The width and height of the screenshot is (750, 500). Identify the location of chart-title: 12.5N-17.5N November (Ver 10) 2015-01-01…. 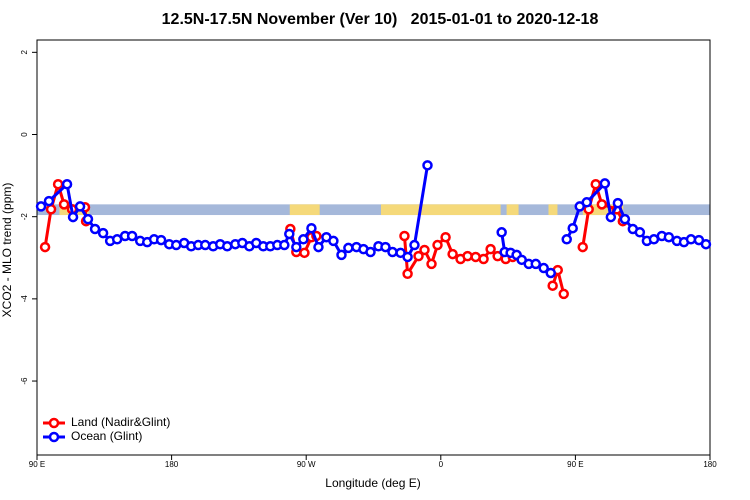
(380, 19).